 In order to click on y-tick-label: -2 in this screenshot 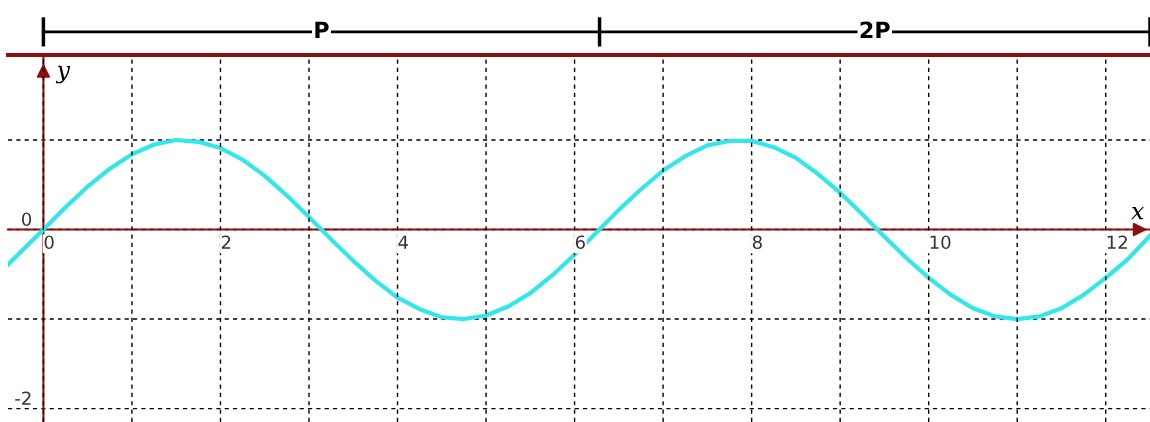, I will do `click(23, 398)`.